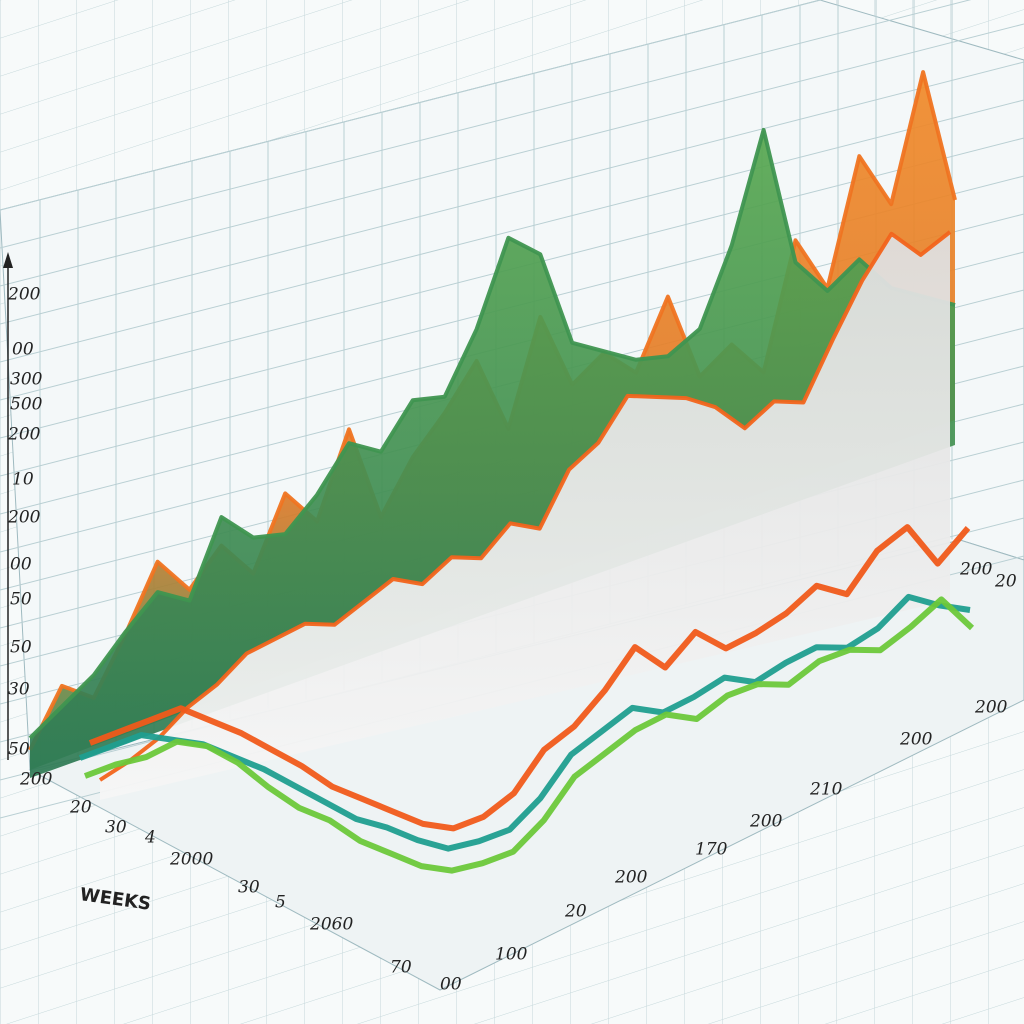 The image size is (1024, 1024). Describe the element at coordinates (451, 985) in the screenshot. I see `x-tick-label: 00` at that location.